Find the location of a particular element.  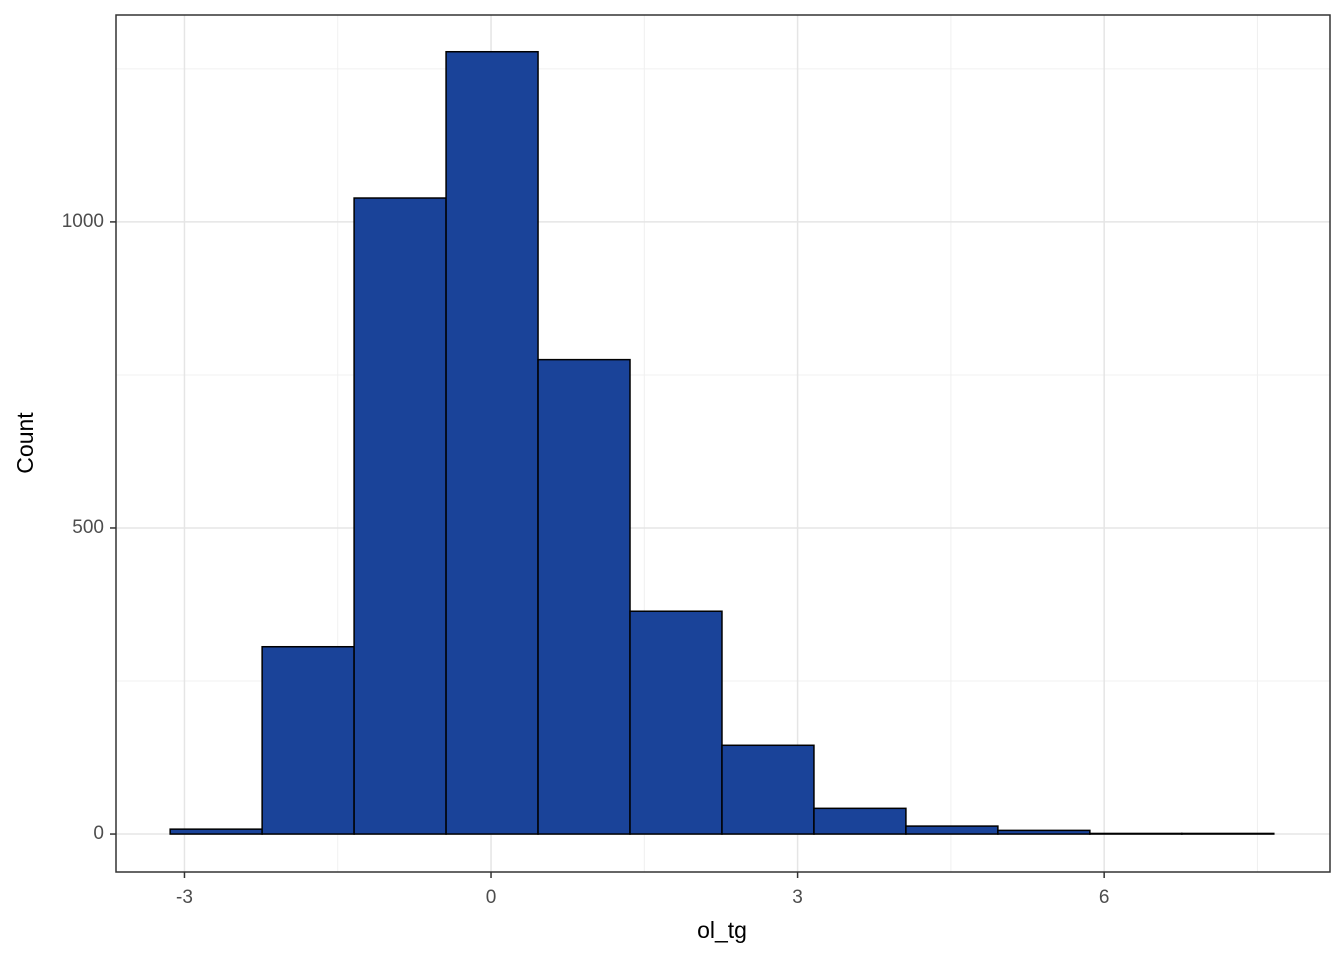

y-tick-label: 500 is located at coordinates (88, 527).